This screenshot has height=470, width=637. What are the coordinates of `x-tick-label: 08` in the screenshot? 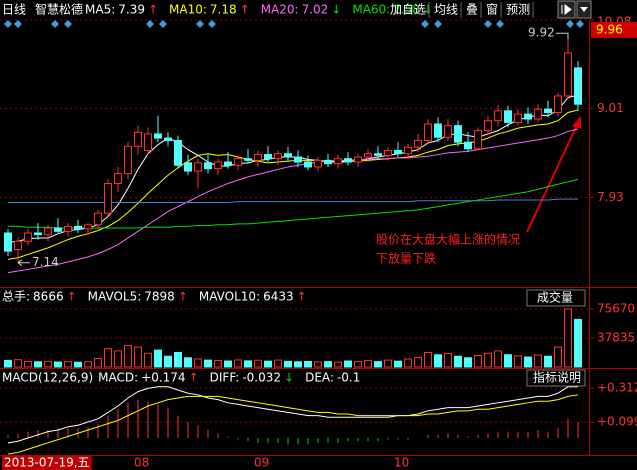 It's located at (141, 463).